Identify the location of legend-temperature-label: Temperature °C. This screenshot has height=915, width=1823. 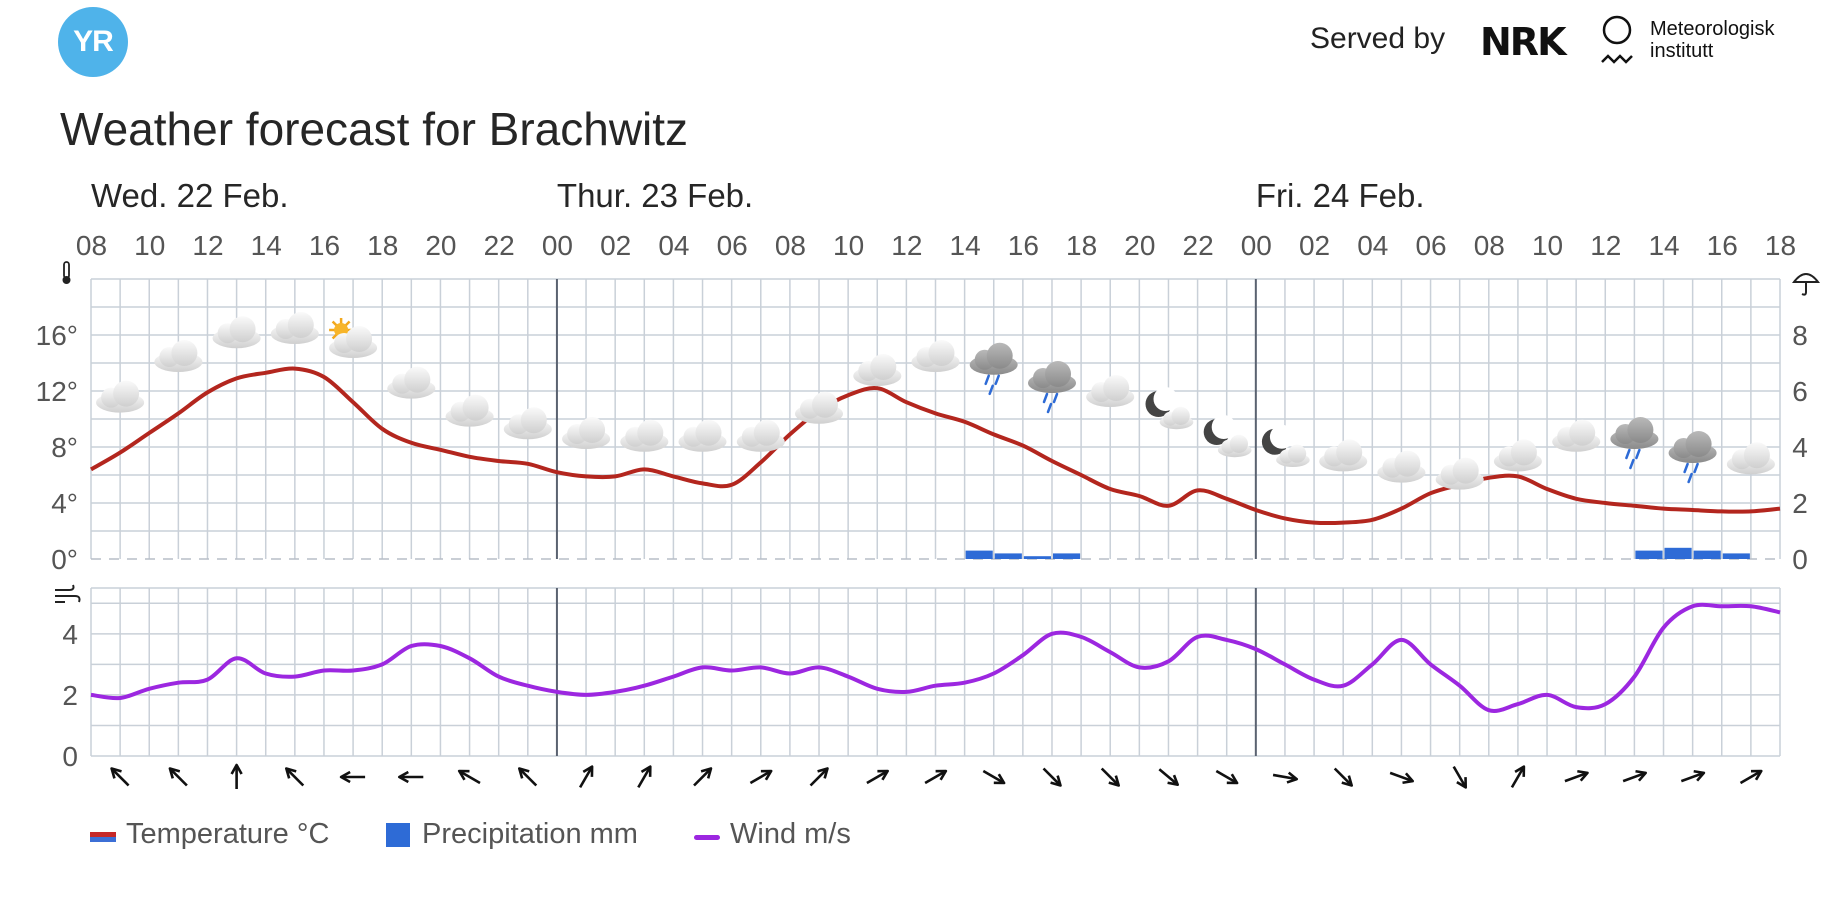
(228, 834).